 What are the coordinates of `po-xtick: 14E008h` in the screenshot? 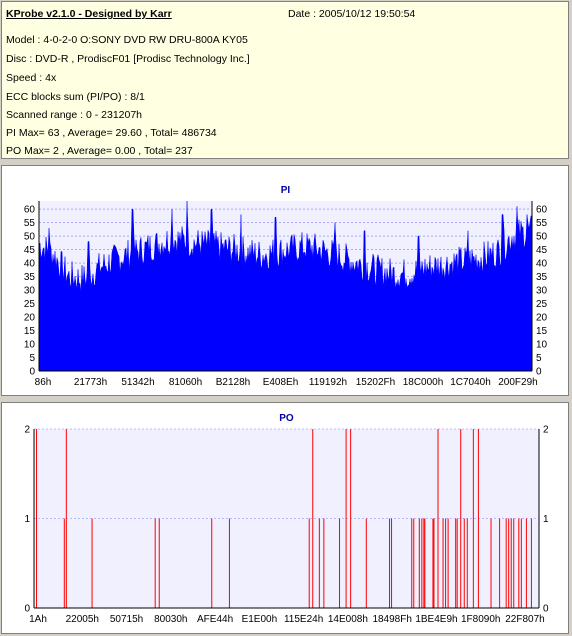 It's located at (348, 619).